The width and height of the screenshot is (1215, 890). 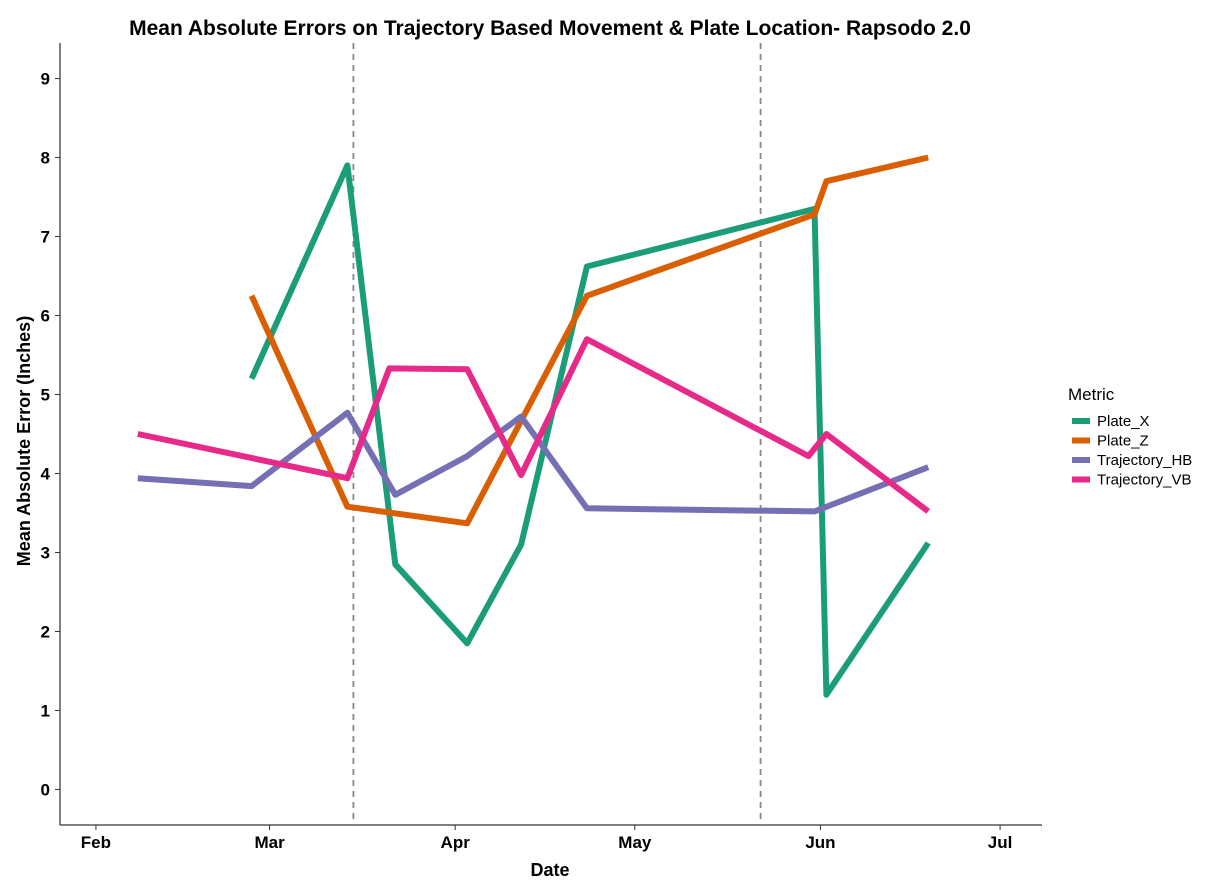 What do you see at coordinates (549, 870) in the screenshot?
I see `x-axis-title: Date` at bounding box center [549, 870].